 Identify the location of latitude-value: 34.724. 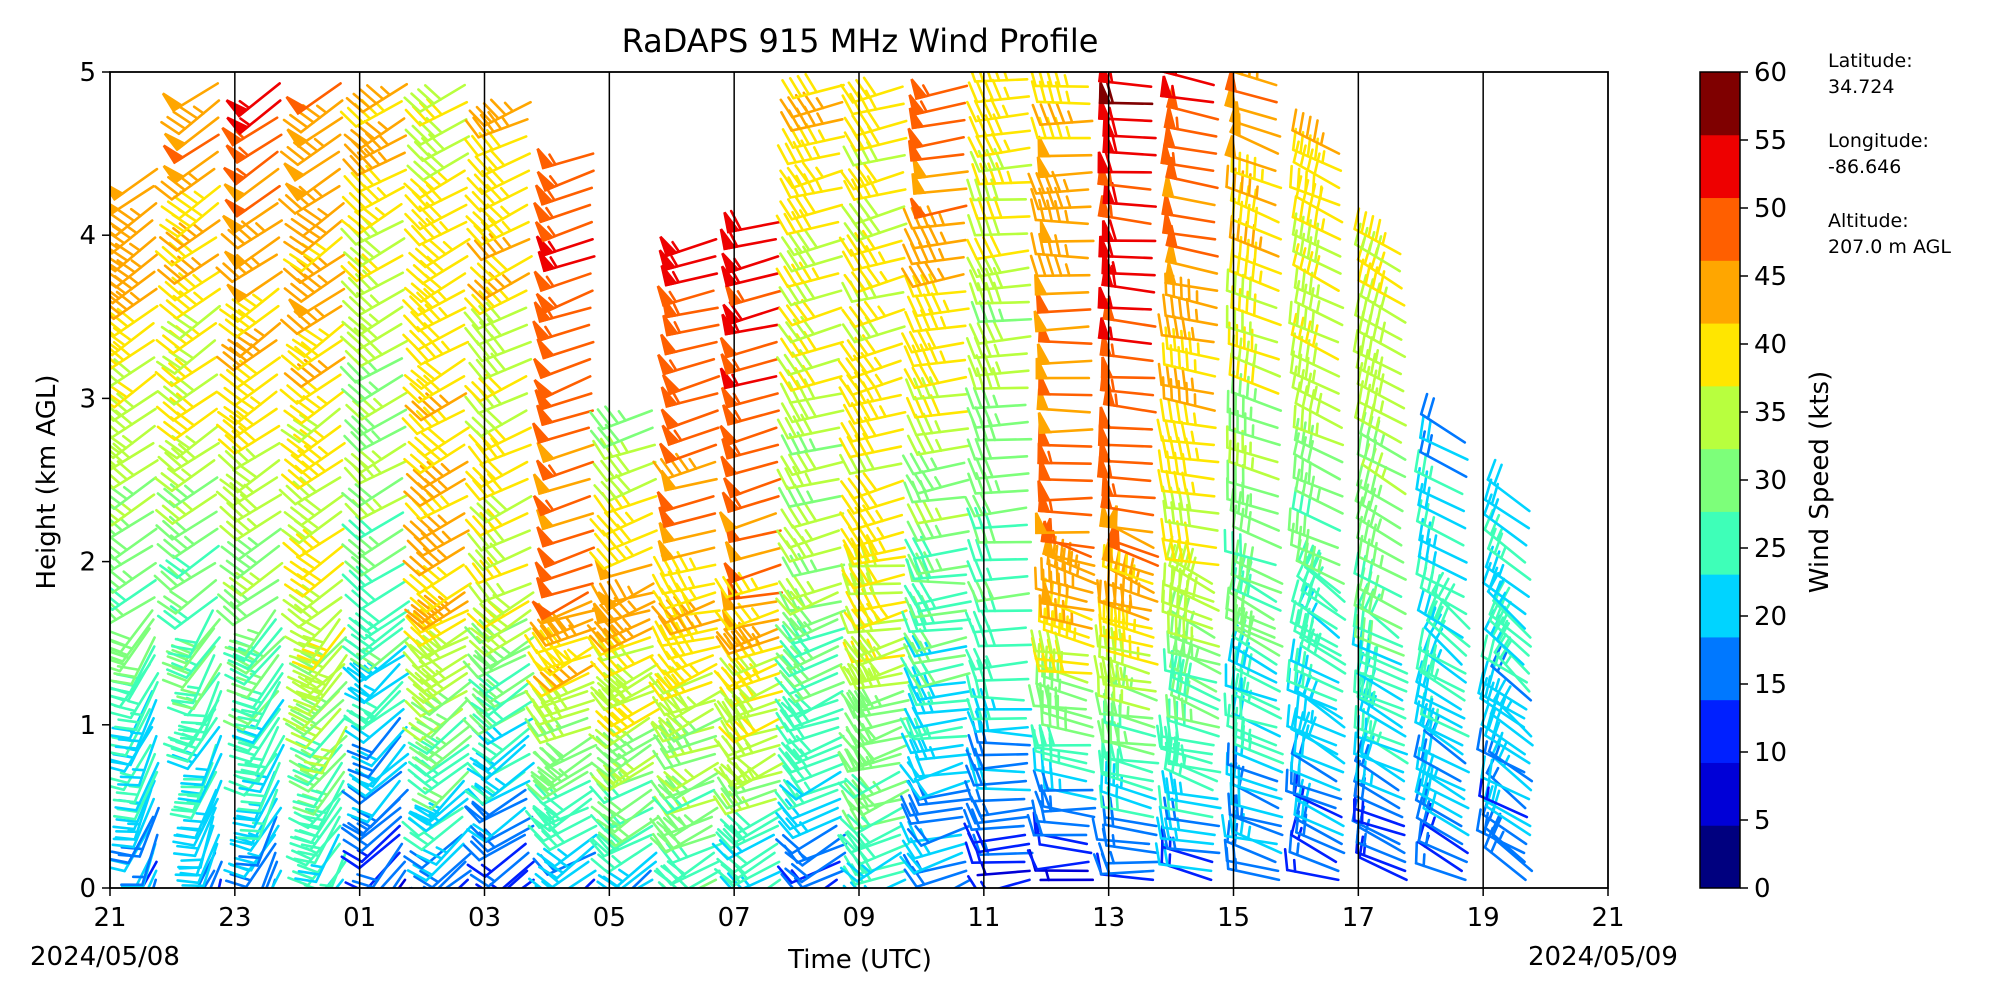
(1861, 87).